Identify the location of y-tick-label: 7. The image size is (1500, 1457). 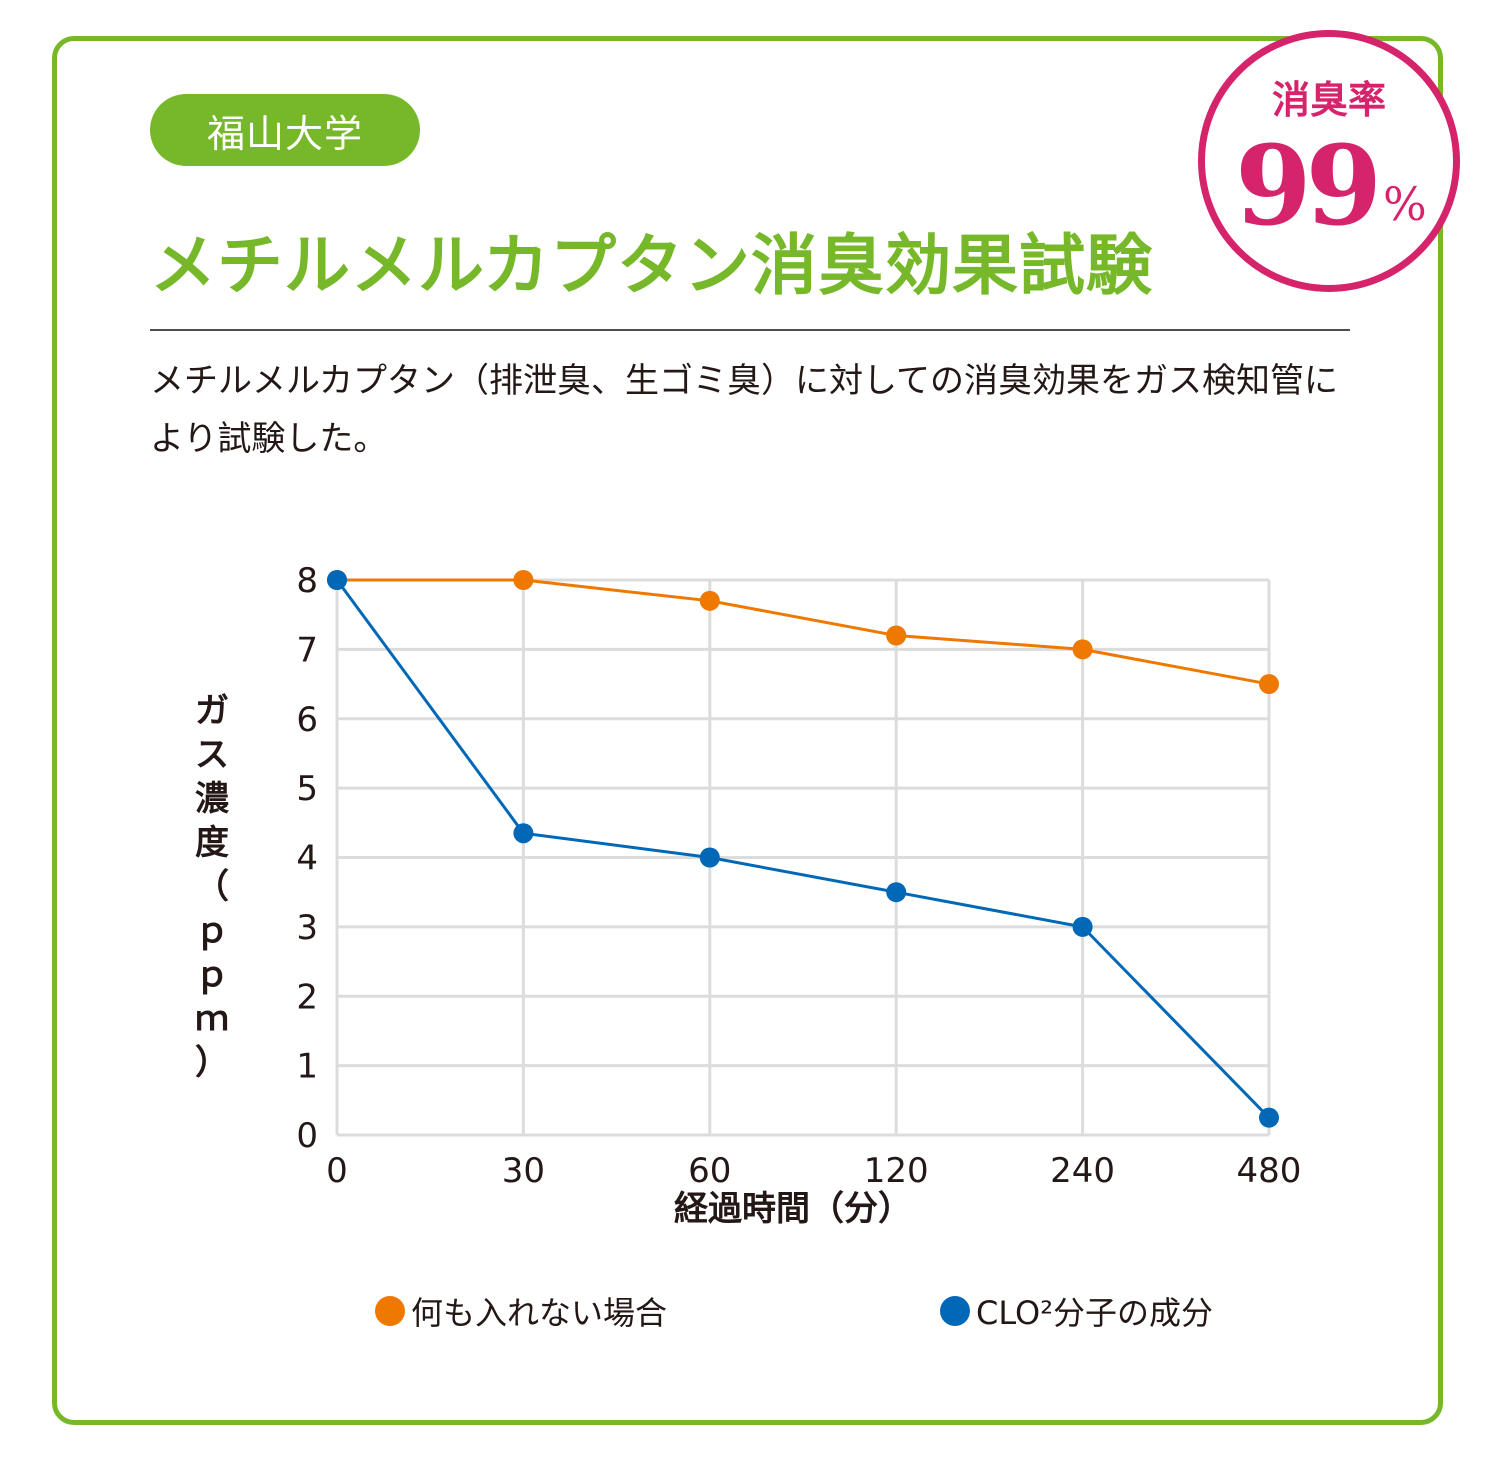
(307, 650).